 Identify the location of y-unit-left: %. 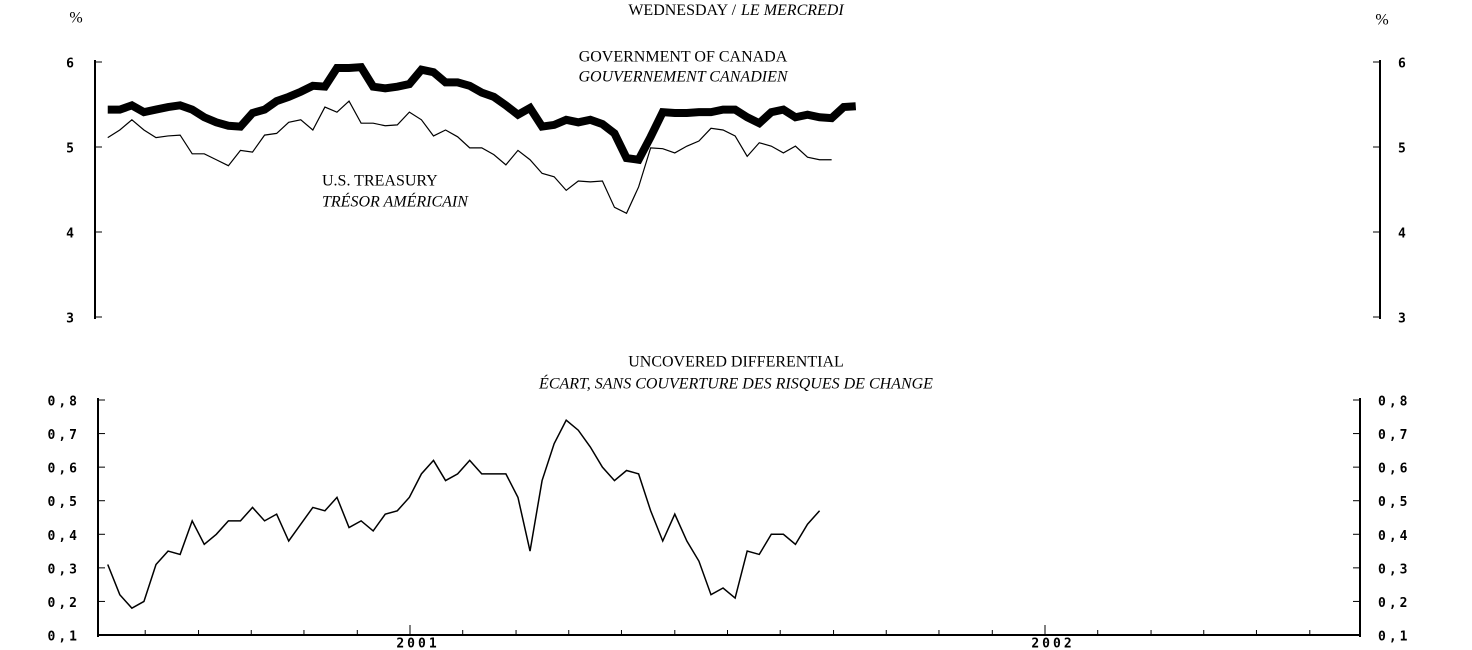
(75, 18).